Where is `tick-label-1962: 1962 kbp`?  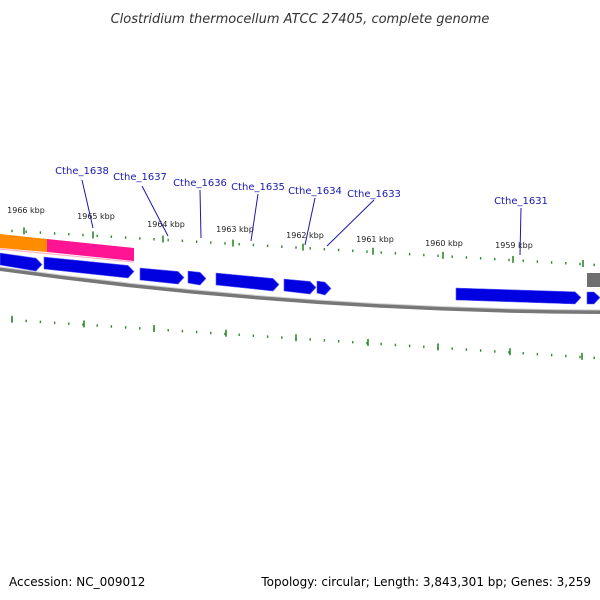 tick-label-1962: 1962 kbp is located at coordinates (305, 235).